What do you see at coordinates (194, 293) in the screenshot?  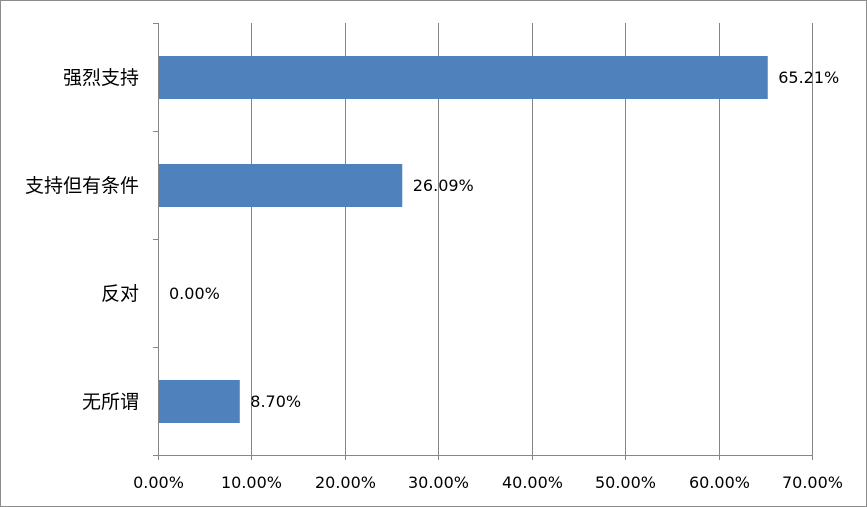 I see `data-label-2: 0.00%` at bounding box center [194, 293].